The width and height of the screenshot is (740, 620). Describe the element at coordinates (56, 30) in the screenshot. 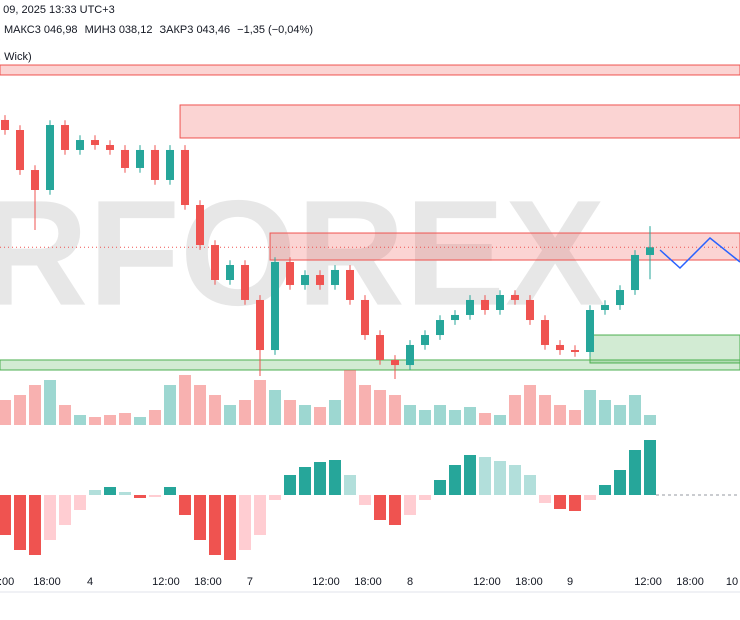

I see `value: 3 046,98` at that location.